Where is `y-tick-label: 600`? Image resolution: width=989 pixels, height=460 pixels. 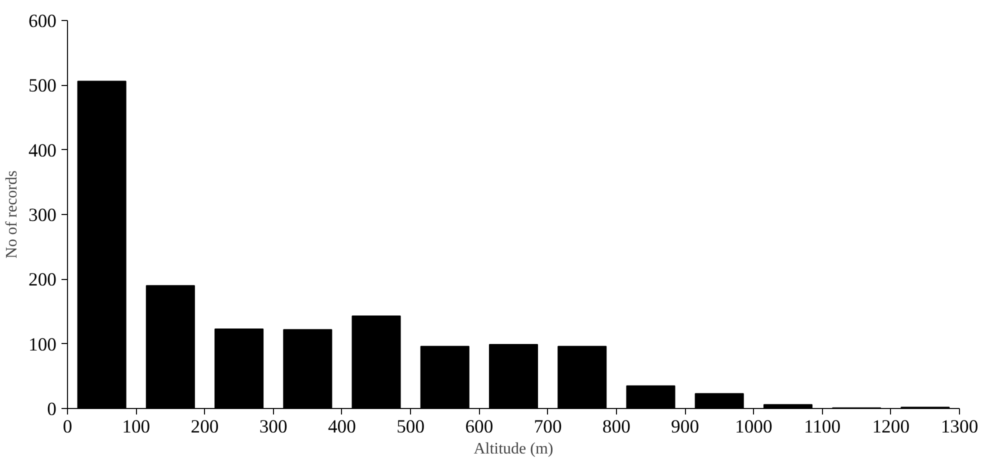
y-tick-label: 600 is located at coordinates (42, 21).